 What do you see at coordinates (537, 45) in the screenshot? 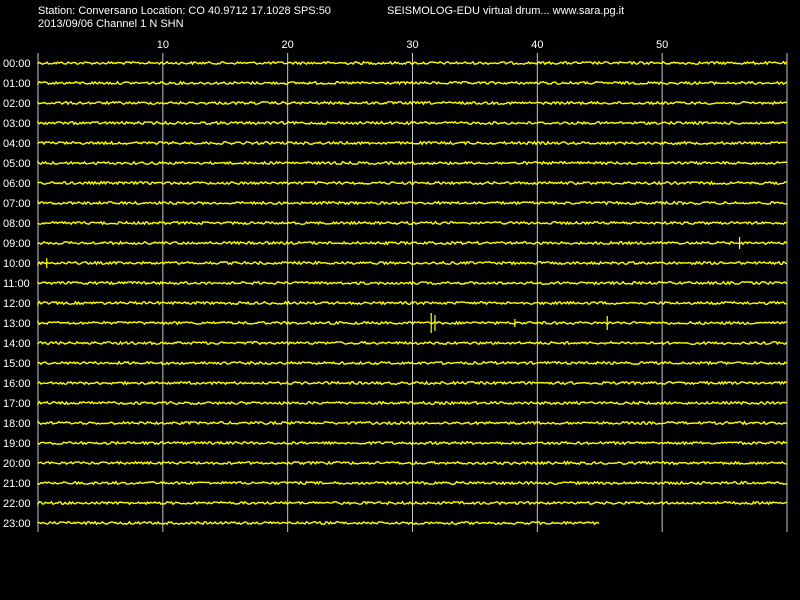
I see `tick-label-40: 40` at bounding box center [537, 45].